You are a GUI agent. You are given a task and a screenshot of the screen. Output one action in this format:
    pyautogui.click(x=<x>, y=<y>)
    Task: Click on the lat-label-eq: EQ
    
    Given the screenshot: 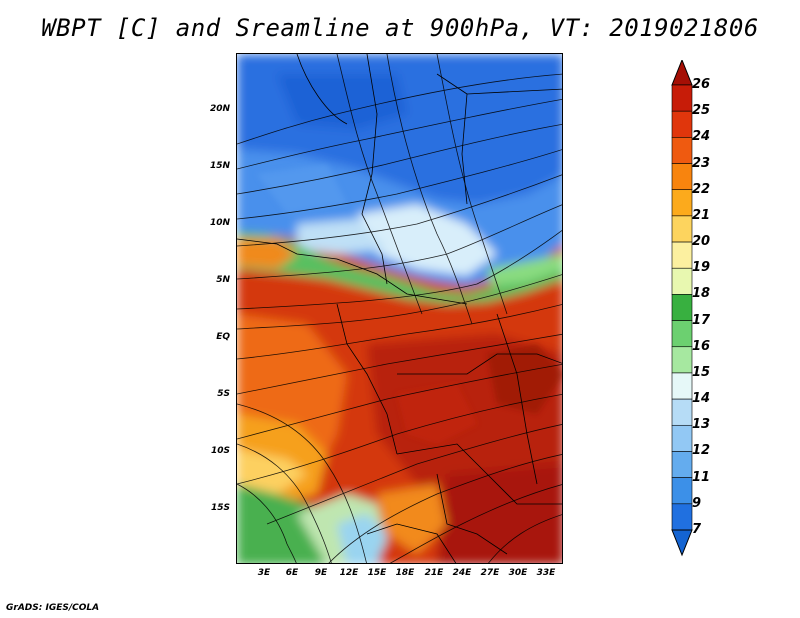 What is the action you would take?
    pyautogui.click(x=223, y=337)
    